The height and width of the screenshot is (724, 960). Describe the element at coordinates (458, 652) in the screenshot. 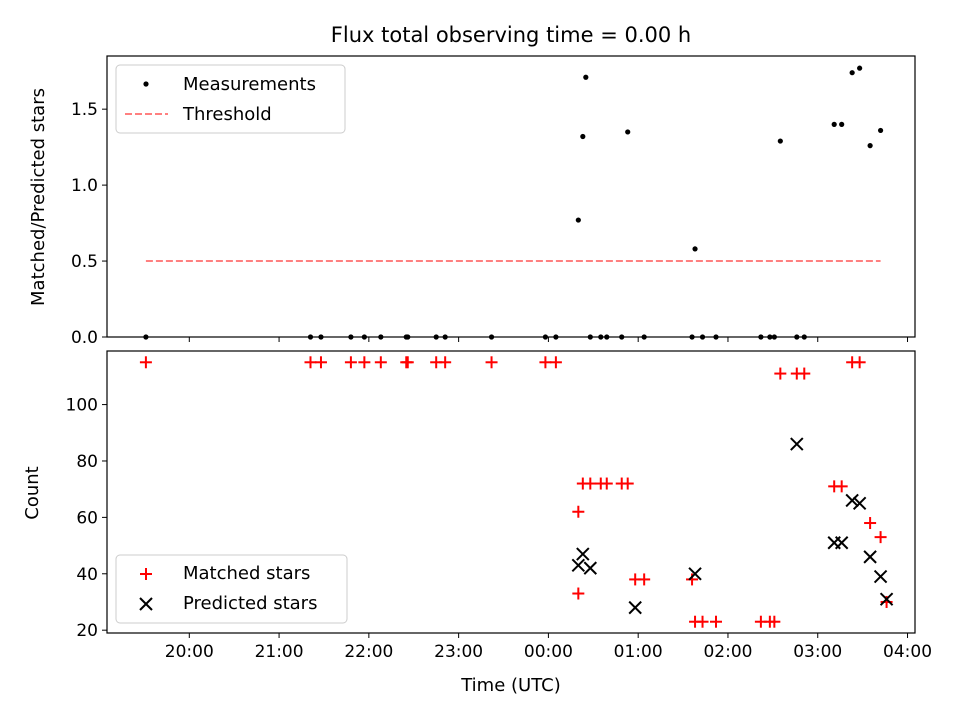

I see `xtick-label: 23:00` at that location.